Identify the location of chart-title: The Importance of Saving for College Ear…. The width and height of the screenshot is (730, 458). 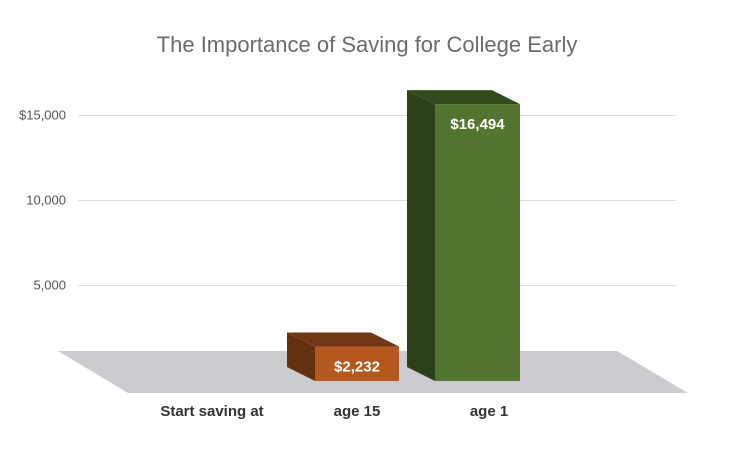
(367, 44).